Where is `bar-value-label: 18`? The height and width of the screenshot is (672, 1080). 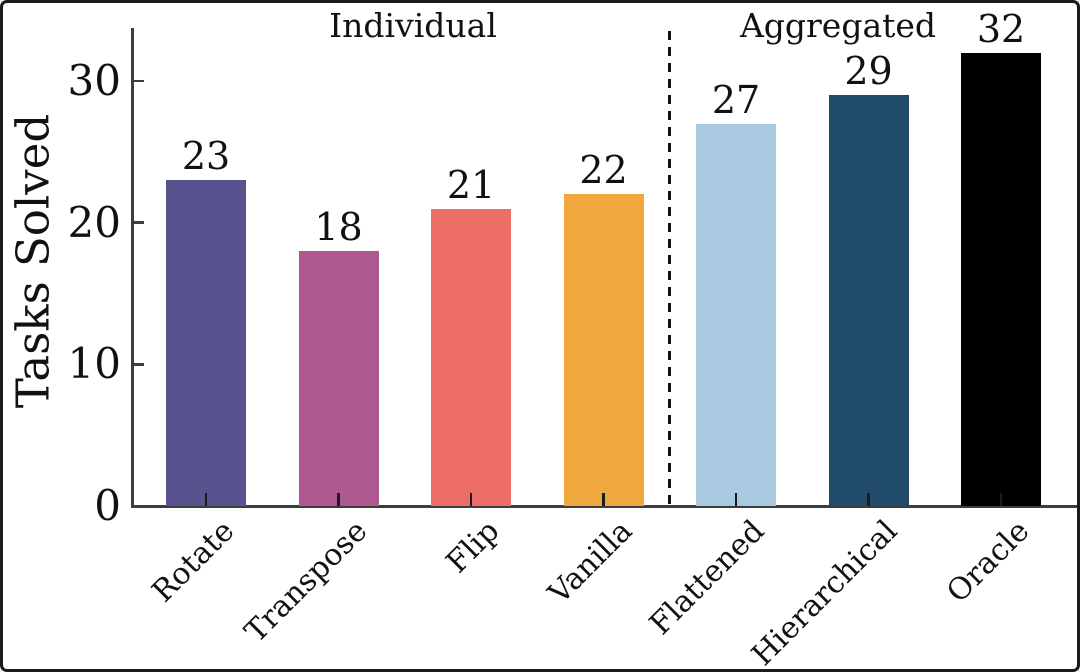 bar-value-label: 18 is located at coordinates (338, 227).